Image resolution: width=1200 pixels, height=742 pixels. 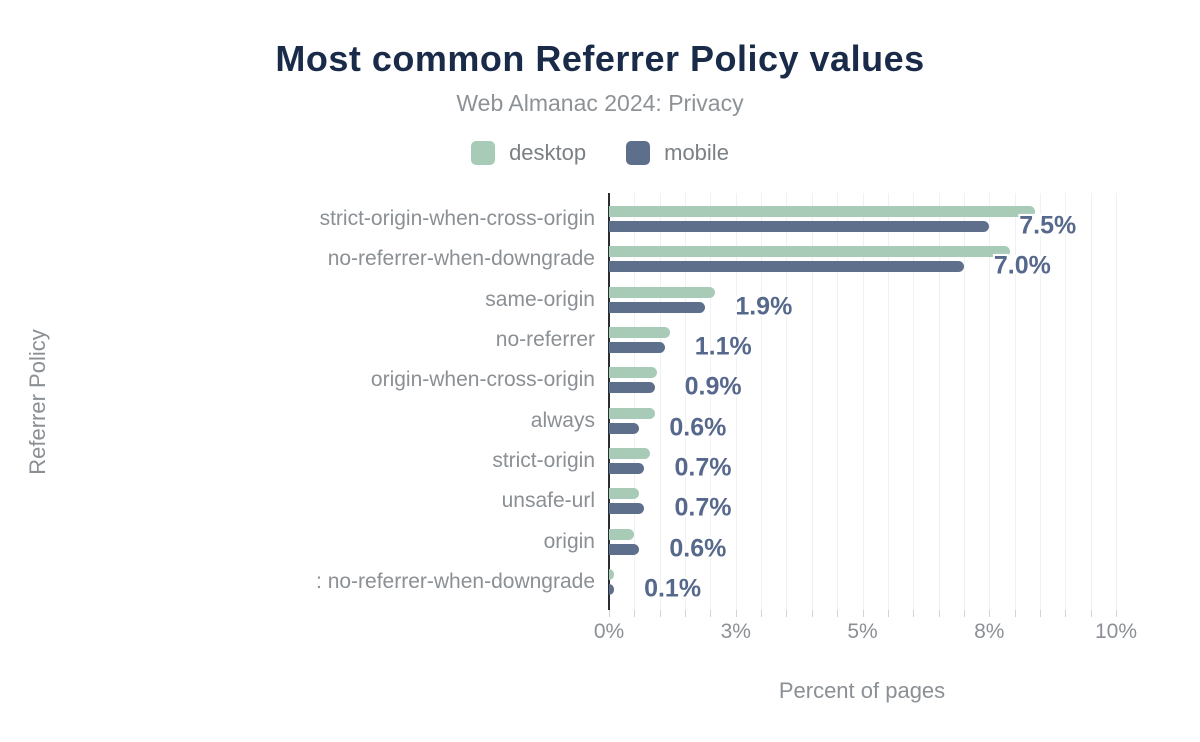 What do you see at coordinates (540, 299) in the screenshot?
I see `category-label: same-origin` at bounding box center [540, 299].